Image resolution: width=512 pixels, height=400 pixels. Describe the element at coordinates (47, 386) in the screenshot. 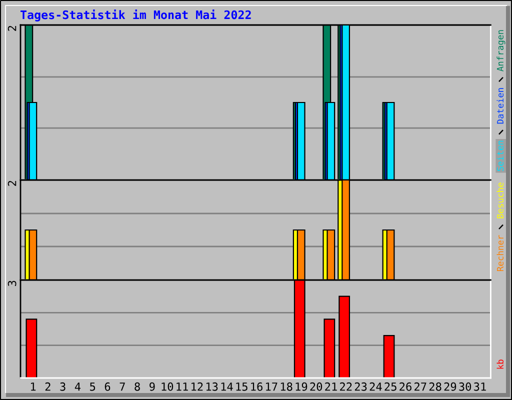

I see `x-tick-label: 2` at that location.